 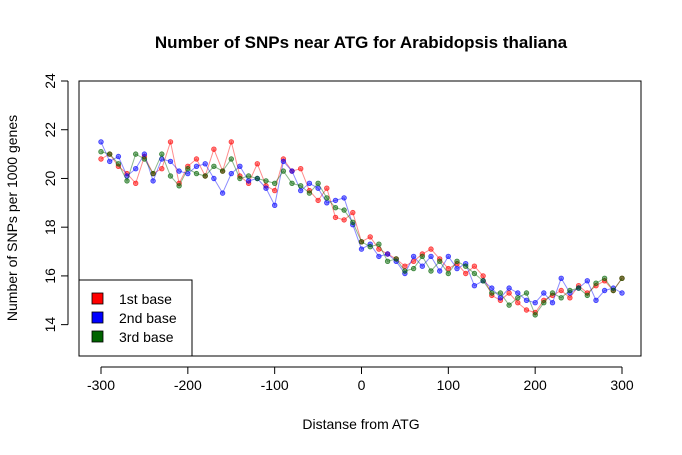 I want to click on legend: 1st base 2nd base 3rd base, so click(x=135, y=318).